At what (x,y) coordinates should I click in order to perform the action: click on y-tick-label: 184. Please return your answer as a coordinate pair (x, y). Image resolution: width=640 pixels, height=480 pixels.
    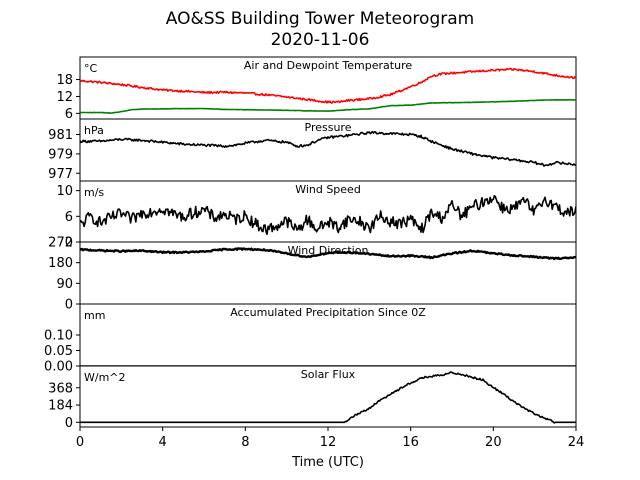
    Looking at the image, I should click on (60, 406).